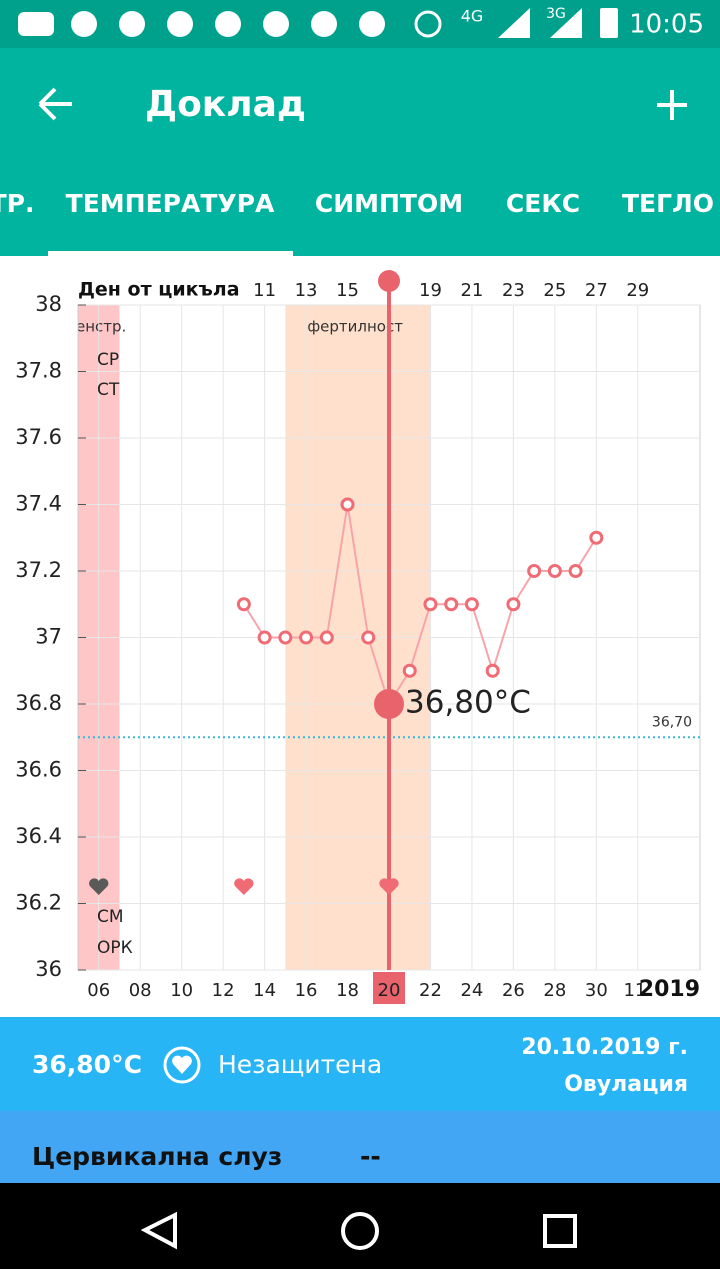  I want to click on x-tick-label: 14, so click(264, 990).